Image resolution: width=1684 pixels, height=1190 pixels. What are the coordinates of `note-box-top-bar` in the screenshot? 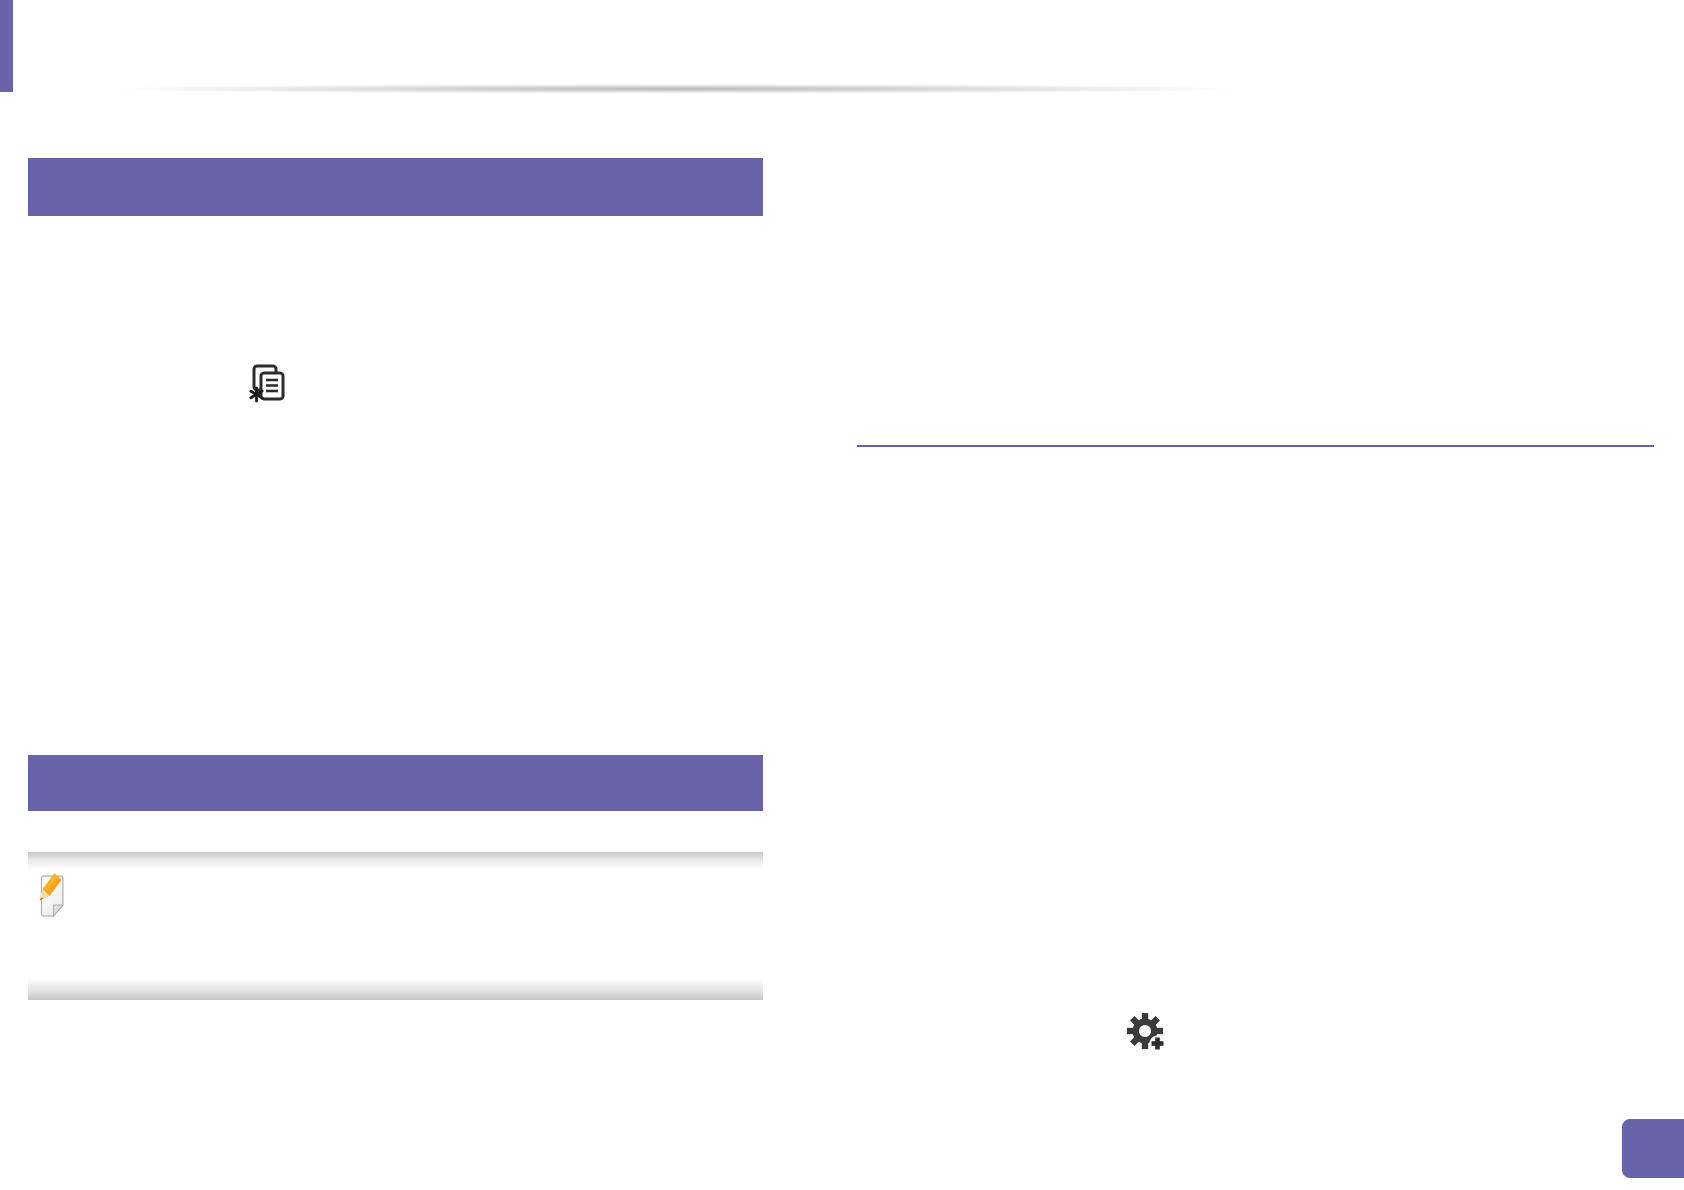 It's located at (395, 861).